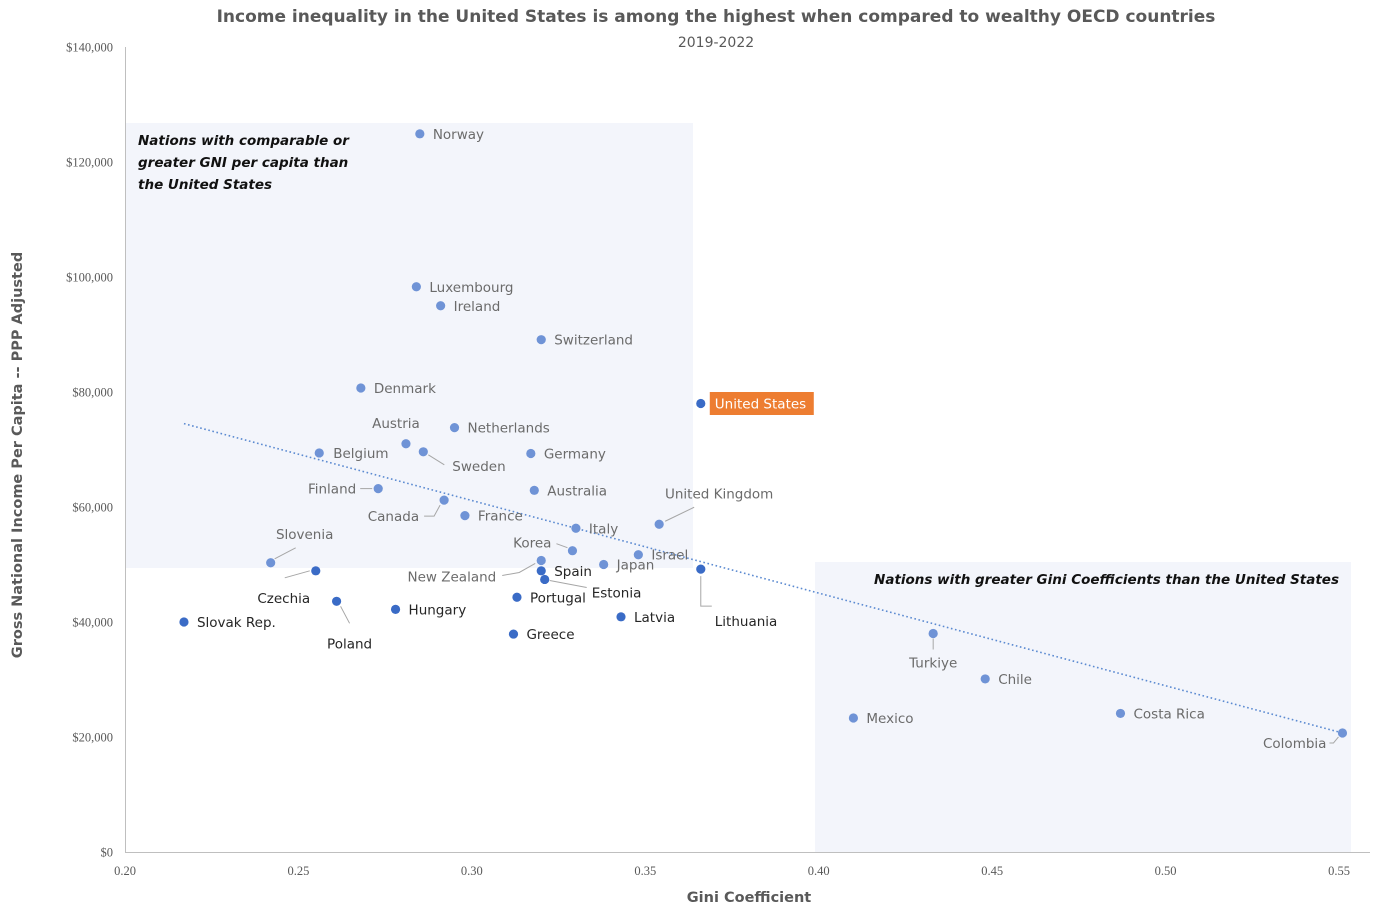 This screenshot has height=907, width=1374. I want to click on point-turkiye, so click(933, 633).